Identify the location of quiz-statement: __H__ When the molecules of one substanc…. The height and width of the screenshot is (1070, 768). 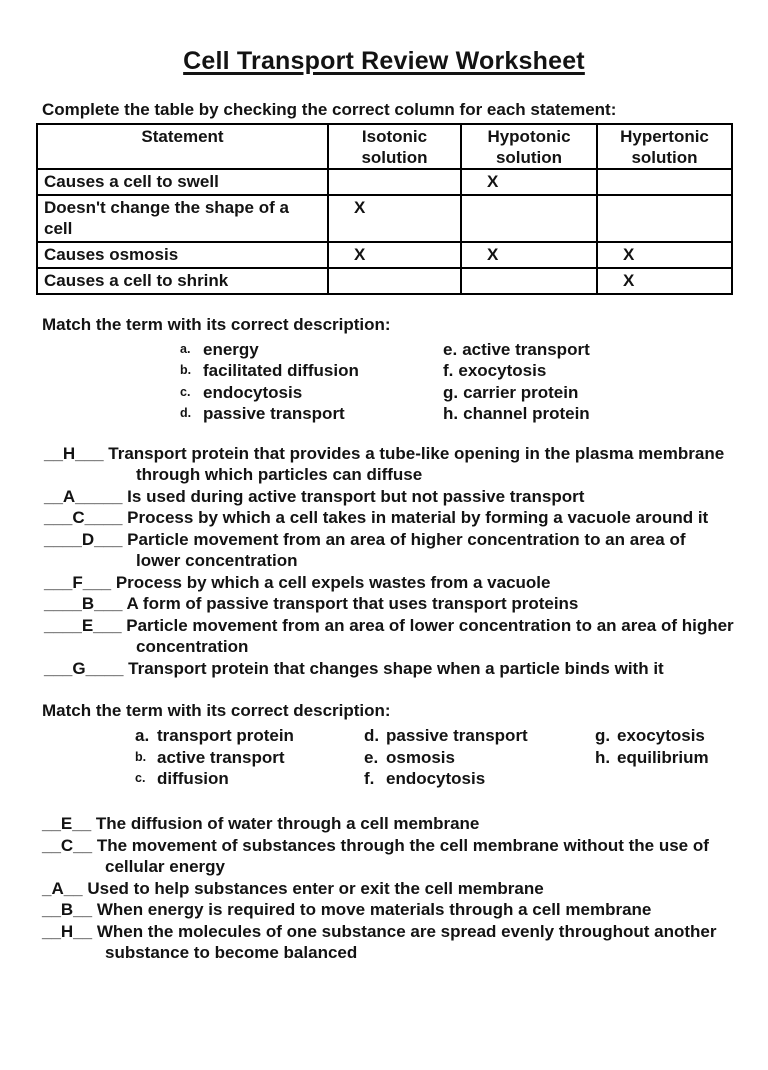
(379, 942).